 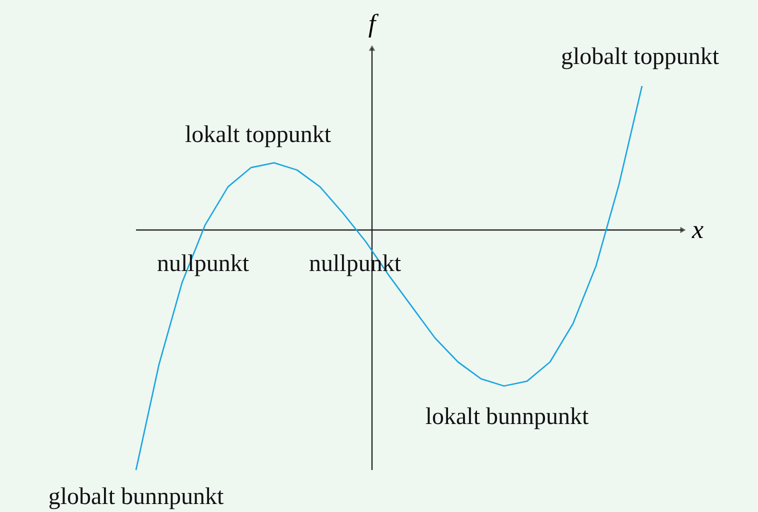 What do you see at coordinates (697, 229) in the screenshot?
I see `x-axis-title: x` at bounding box center [697, 229].